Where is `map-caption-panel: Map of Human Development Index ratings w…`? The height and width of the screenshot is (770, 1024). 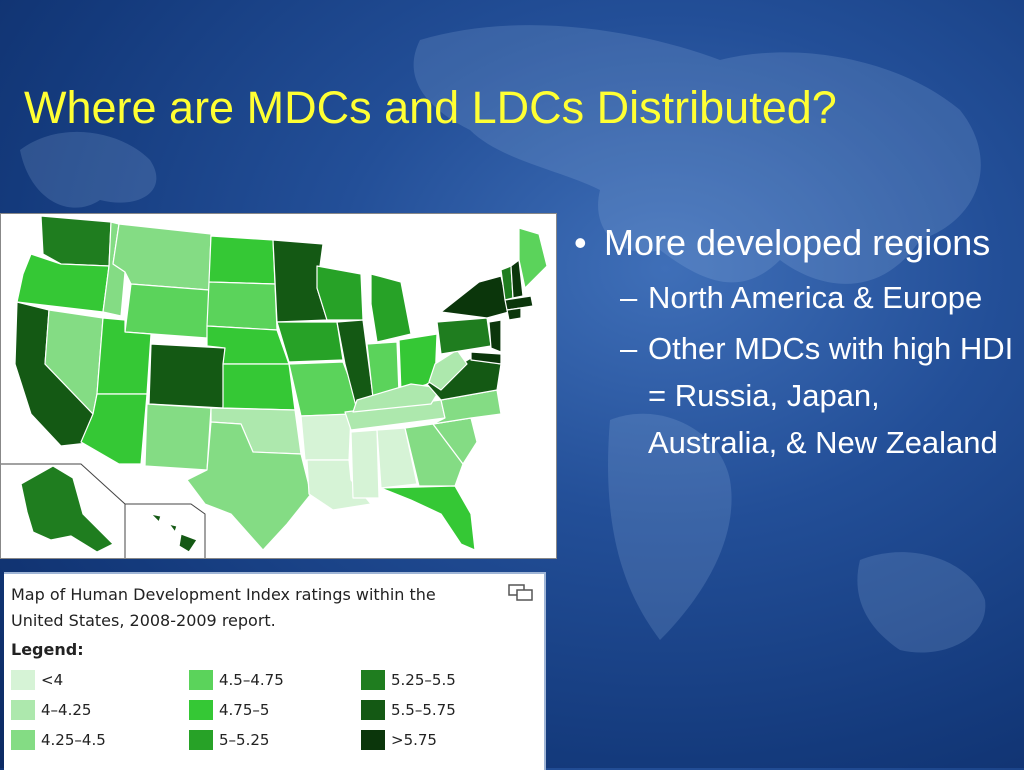 map-caption-panel: Map of Human Development Index ratings w… is located at coordinates (275, 671).